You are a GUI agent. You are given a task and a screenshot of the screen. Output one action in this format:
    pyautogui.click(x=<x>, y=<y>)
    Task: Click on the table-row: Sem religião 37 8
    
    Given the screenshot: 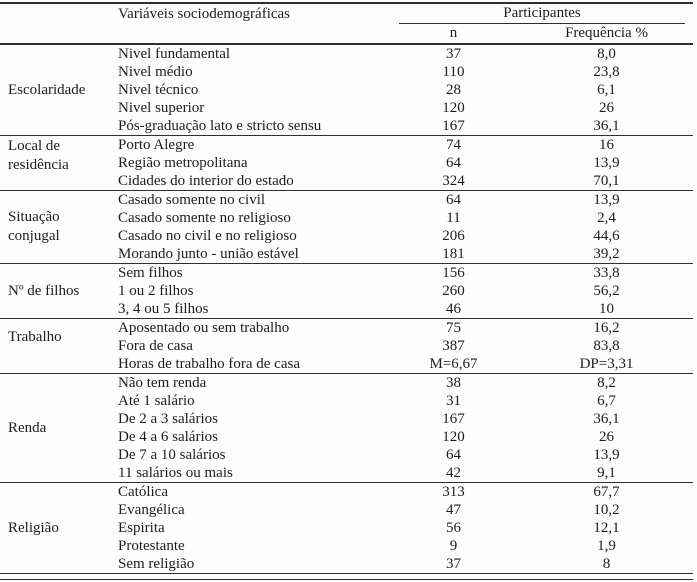 What is the action you would take?
    pyautogui.click(x=347, y=564)
    